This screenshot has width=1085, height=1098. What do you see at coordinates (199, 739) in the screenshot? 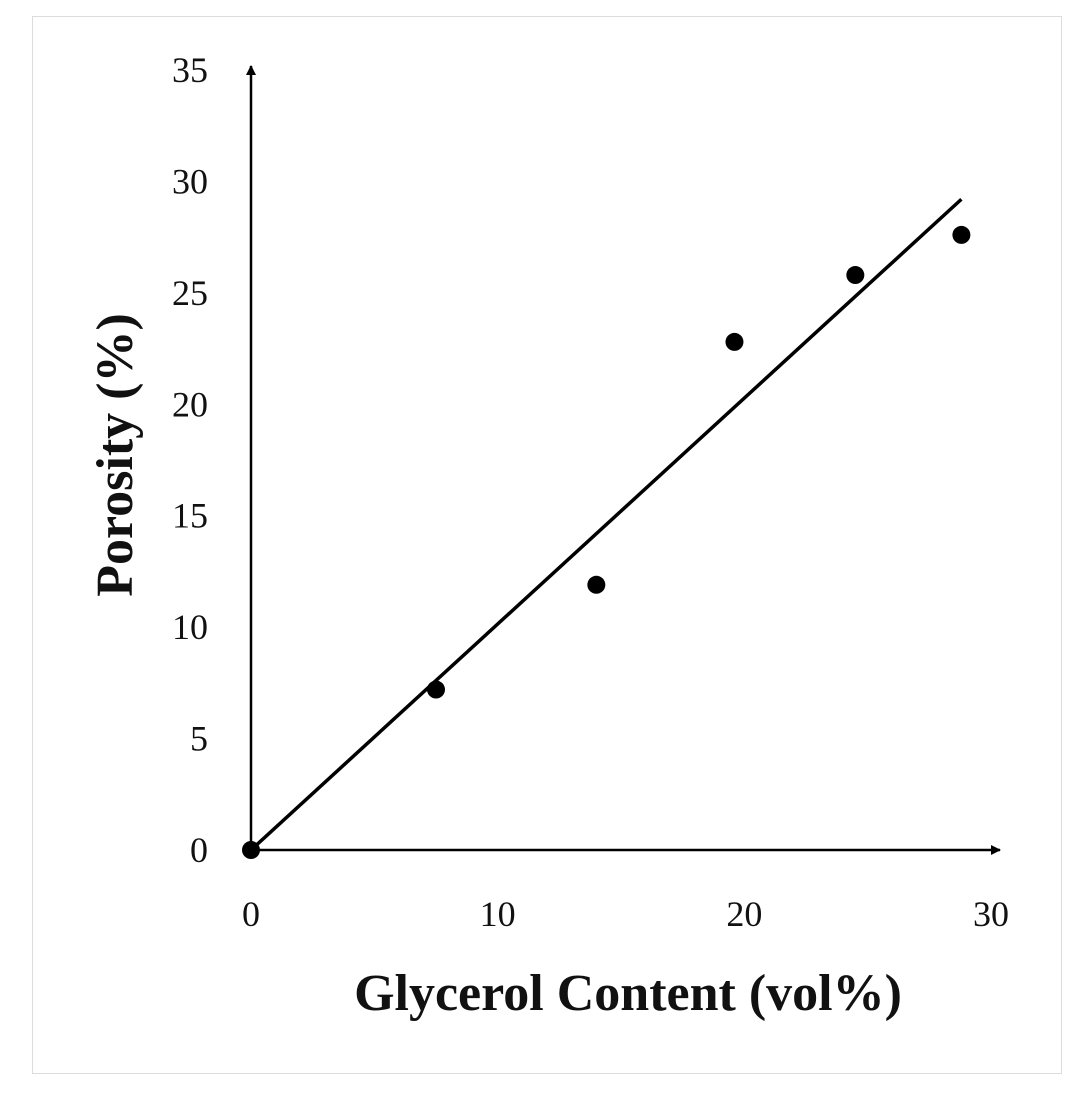
I see `y-tick-label: 5` at bounding box center [199, 739].